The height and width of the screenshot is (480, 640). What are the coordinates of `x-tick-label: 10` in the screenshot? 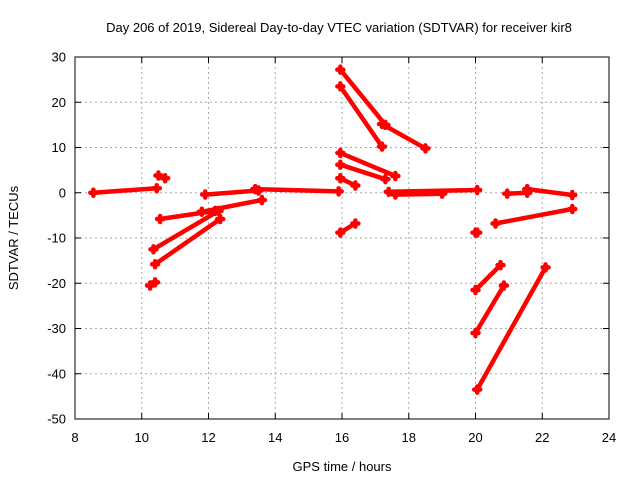 It's located at (142, 437).